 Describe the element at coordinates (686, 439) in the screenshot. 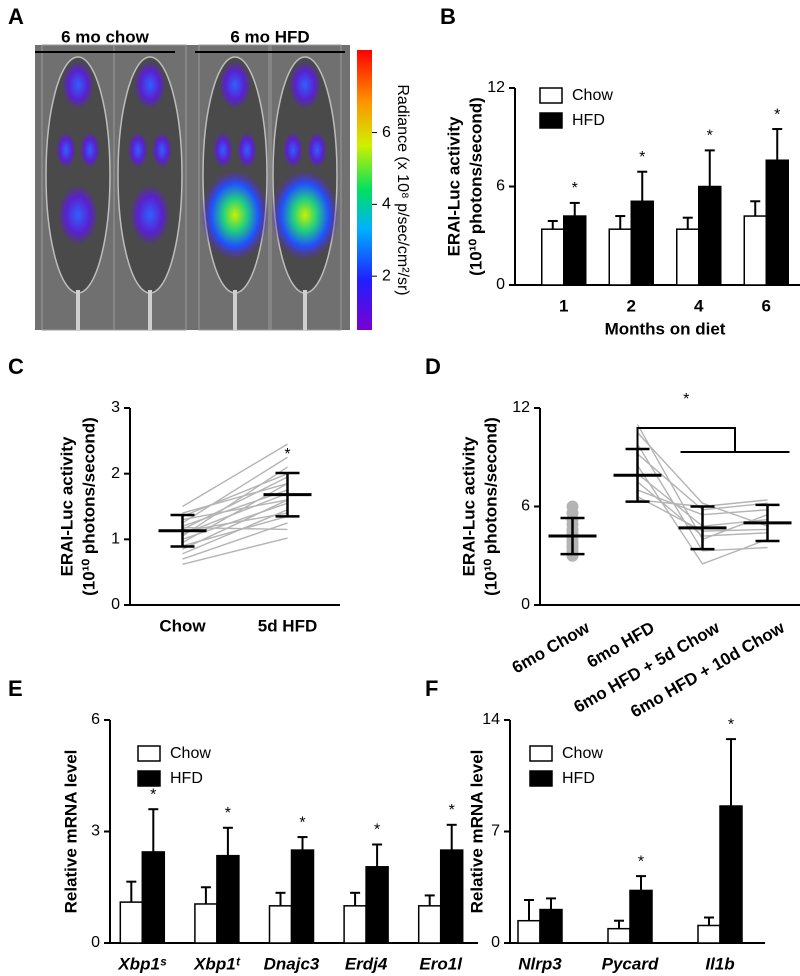

I see `bracket` at that location.